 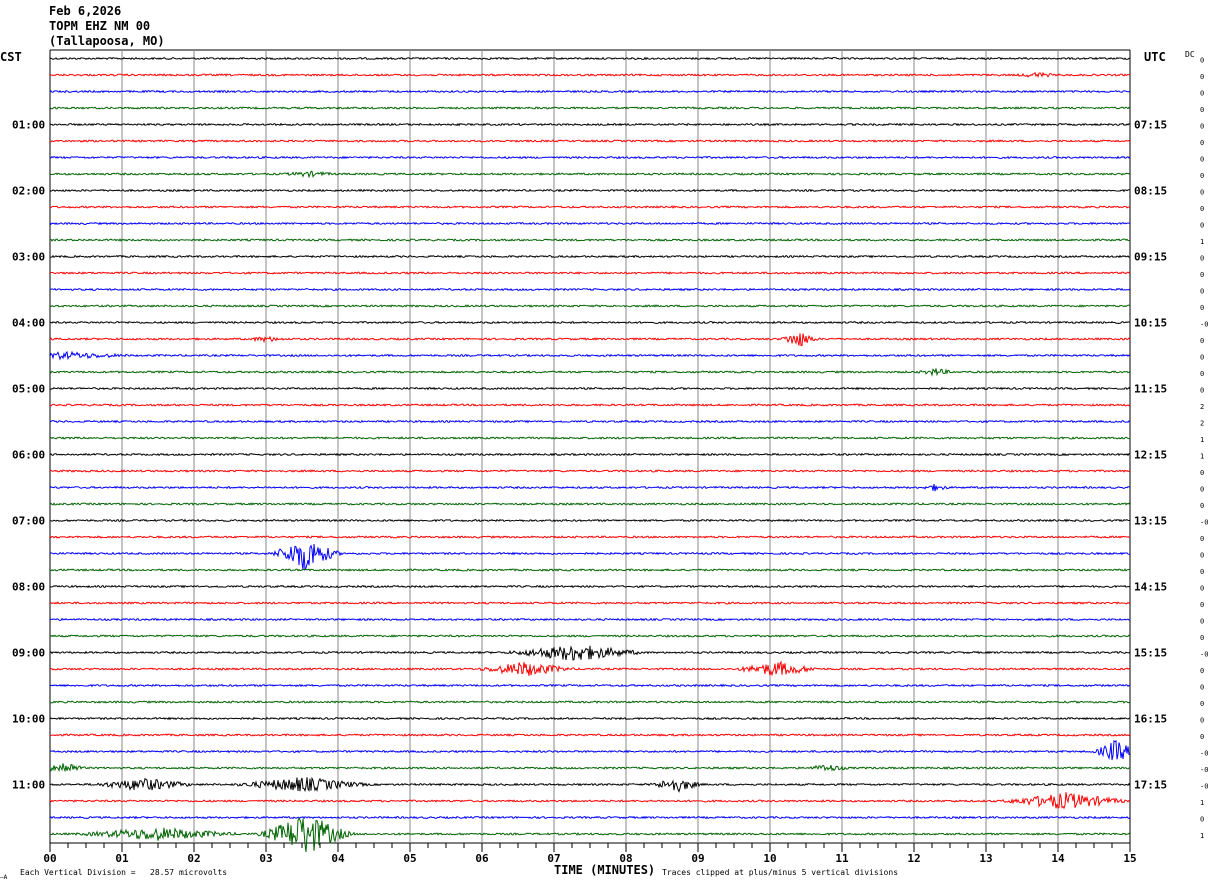 I want to click on left-hour-label: 04:00, so click(x=28, y=323).